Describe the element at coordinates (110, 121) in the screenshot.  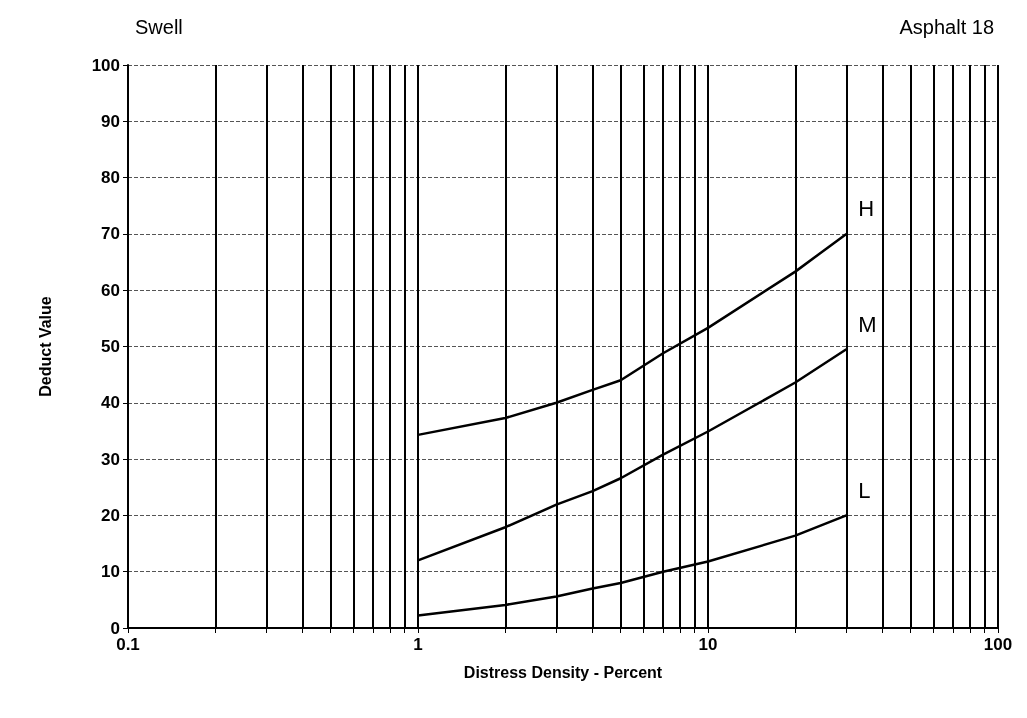
I see `y-tick-label: 90` at that location.